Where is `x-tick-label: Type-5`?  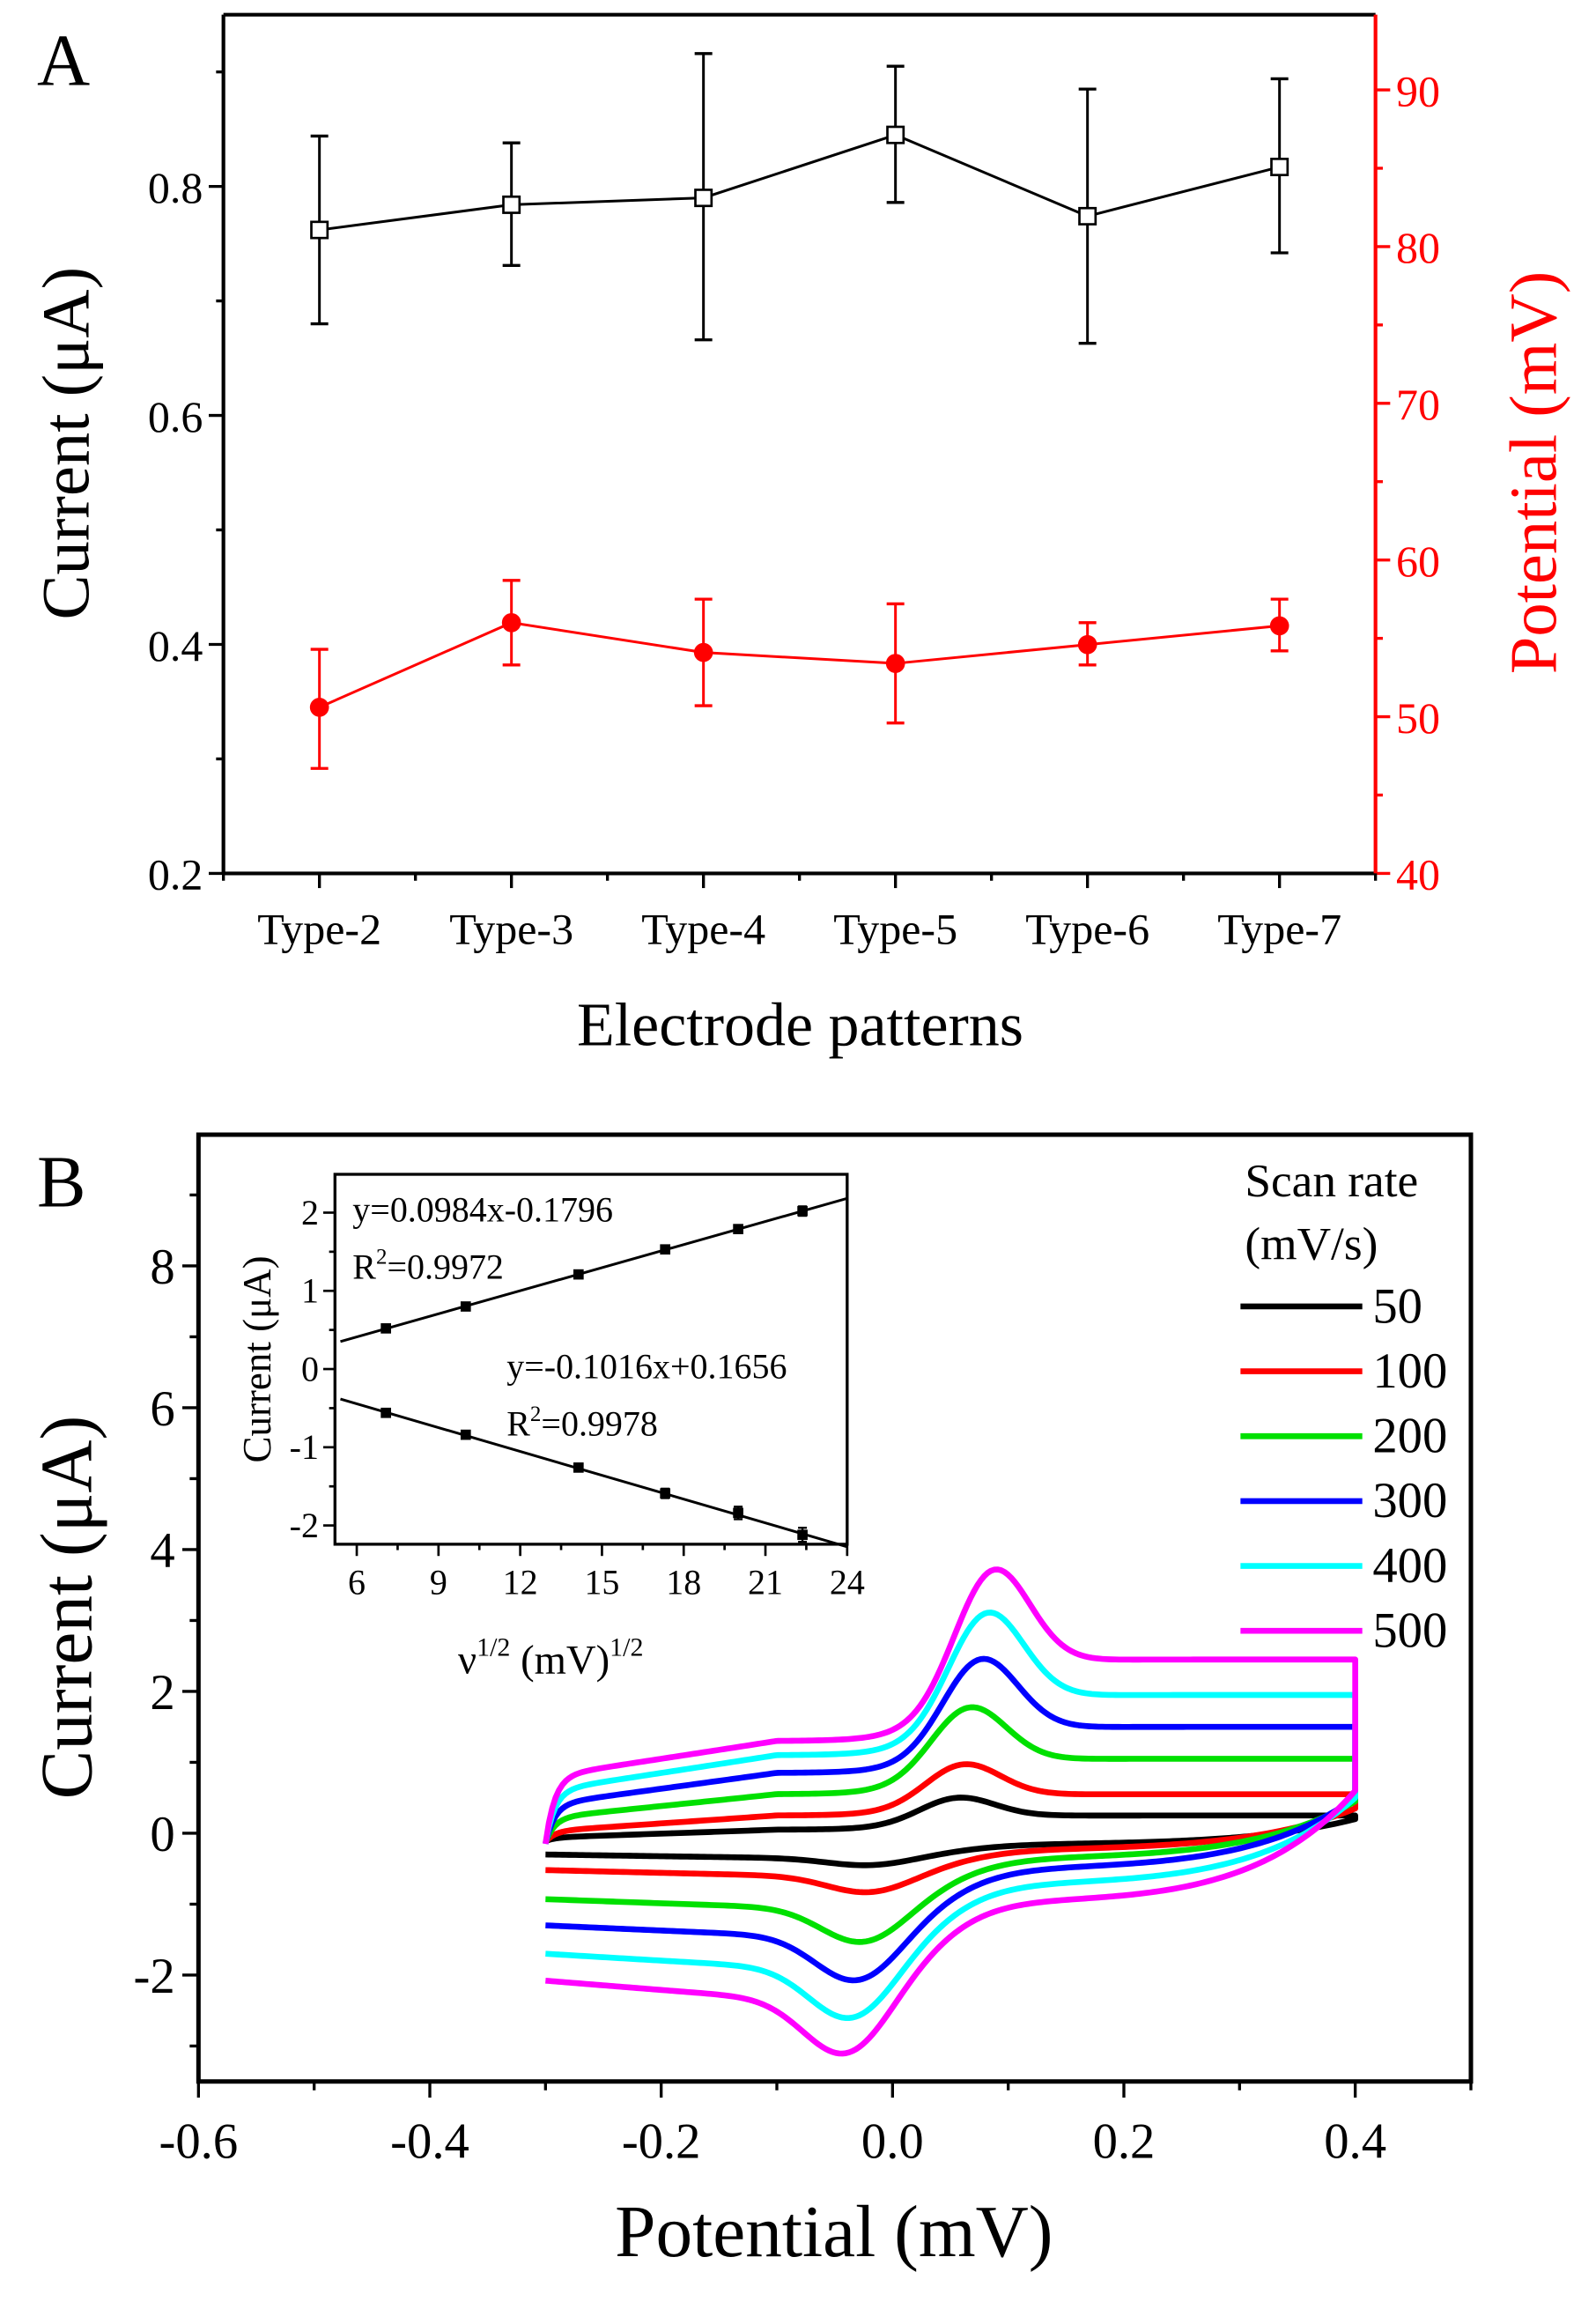 x-tick-label: Type-5 is located at coordinates (895, 928).